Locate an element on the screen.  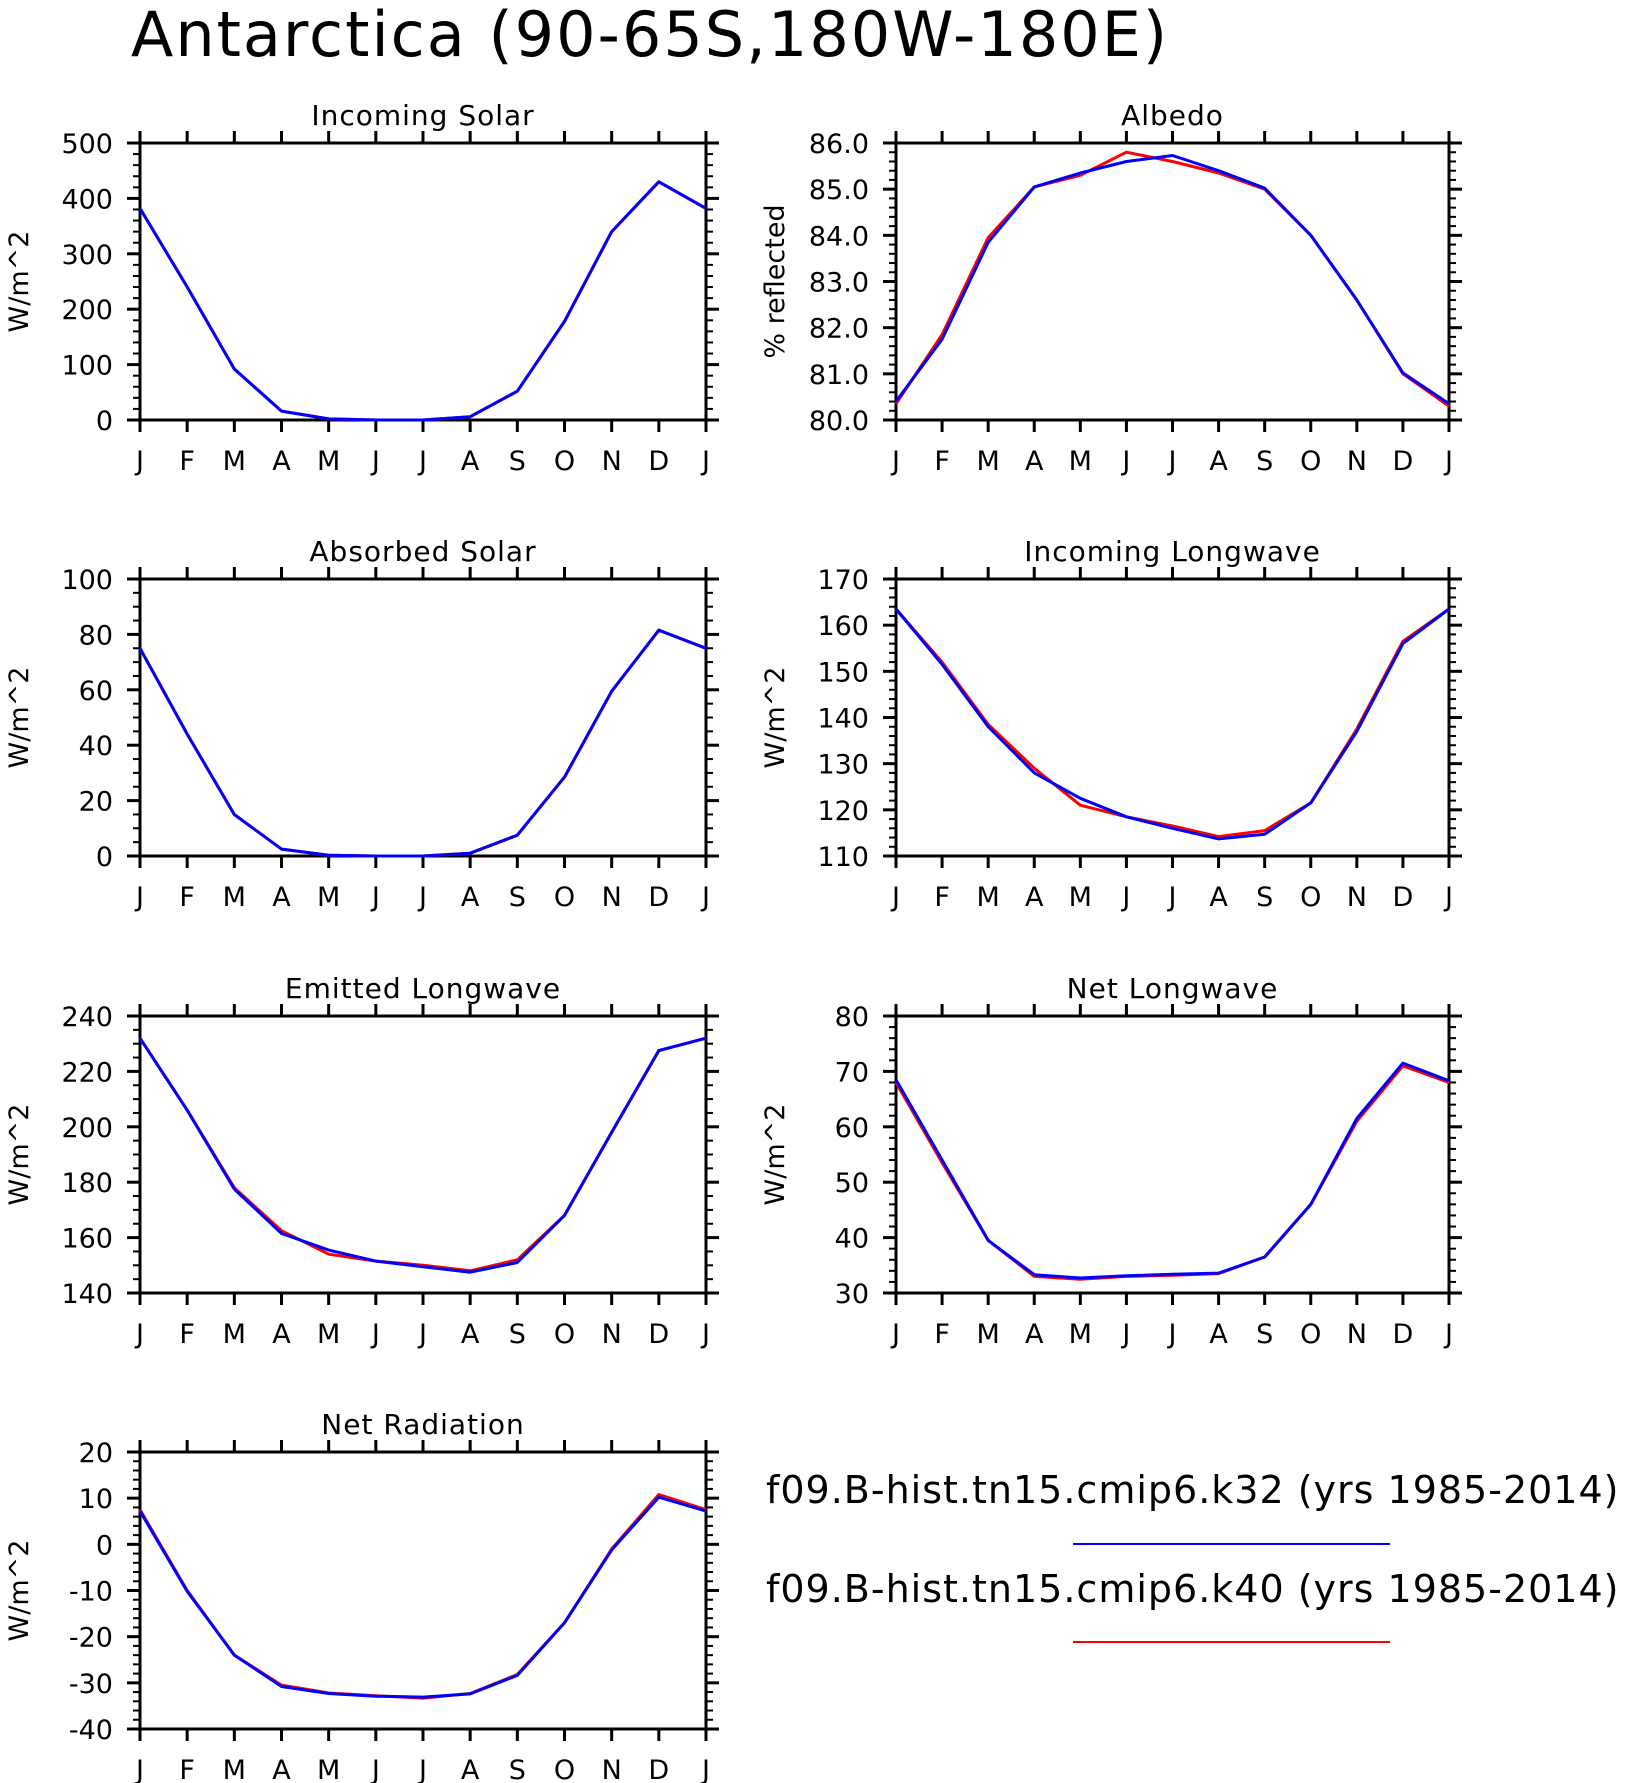
y-tick-label: 84.0 is located at coordinates (839, 236).